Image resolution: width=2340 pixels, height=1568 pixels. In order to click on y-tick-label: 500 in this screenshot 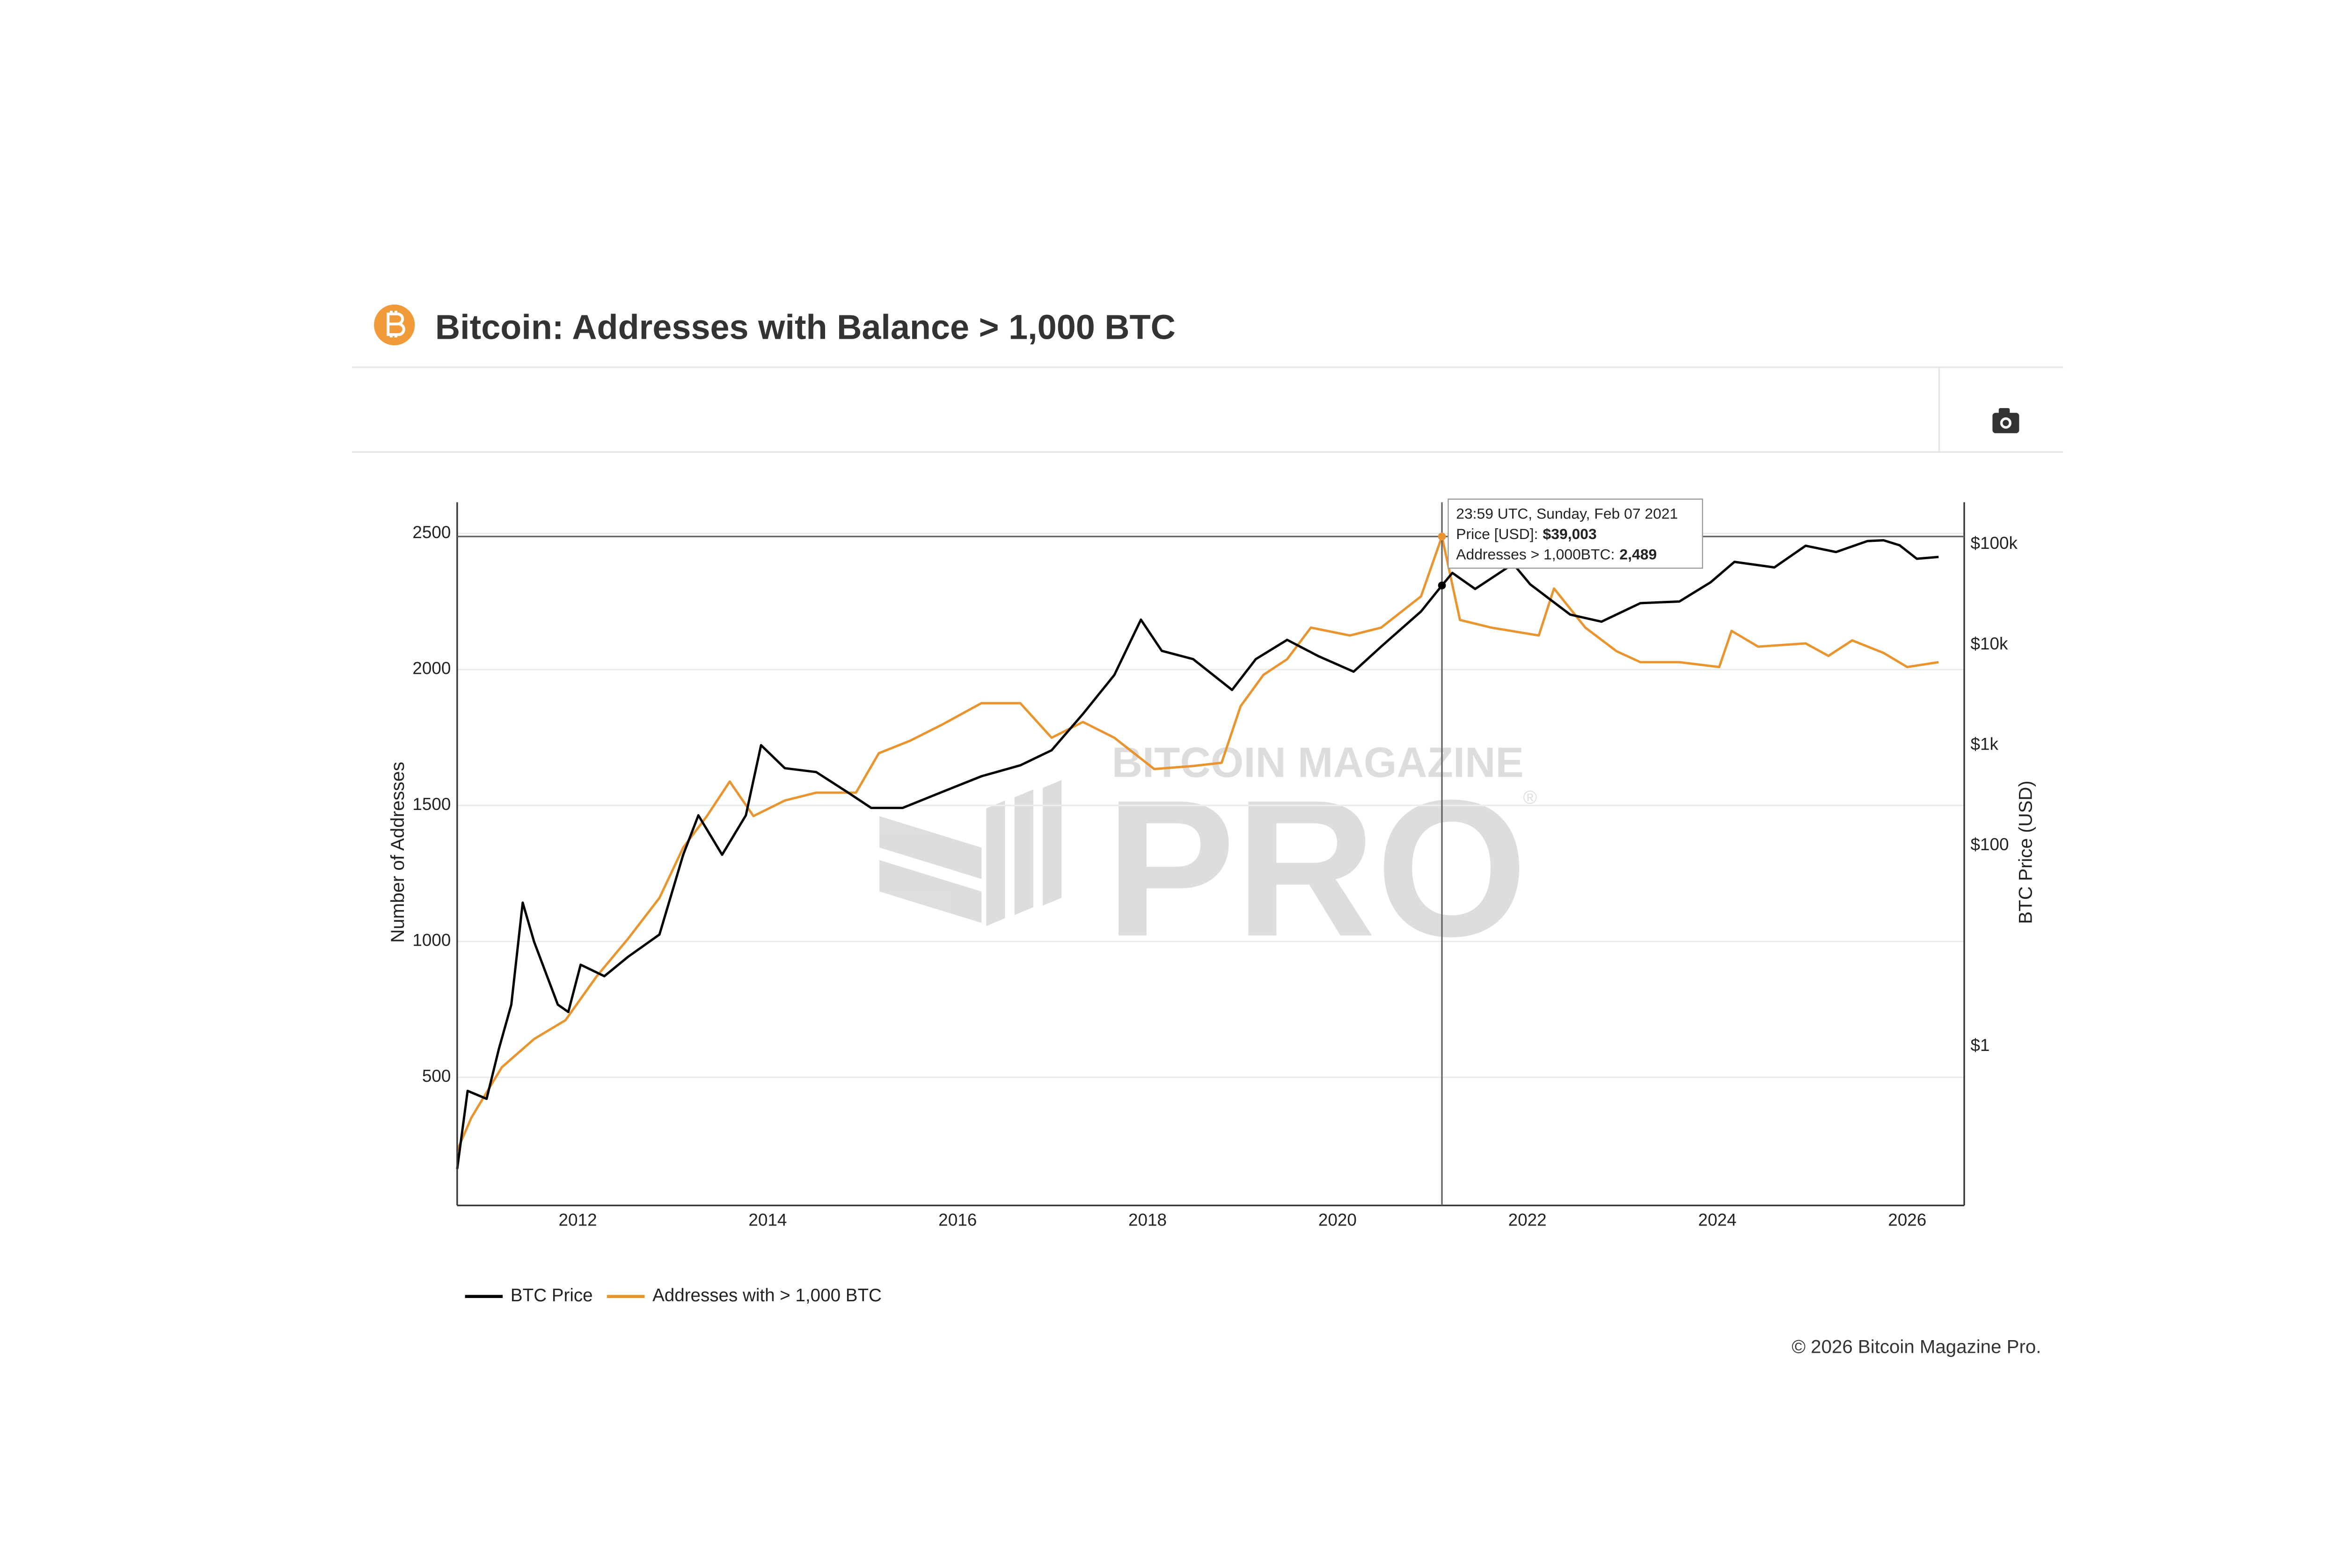, I will do `click(436, 1076)`.